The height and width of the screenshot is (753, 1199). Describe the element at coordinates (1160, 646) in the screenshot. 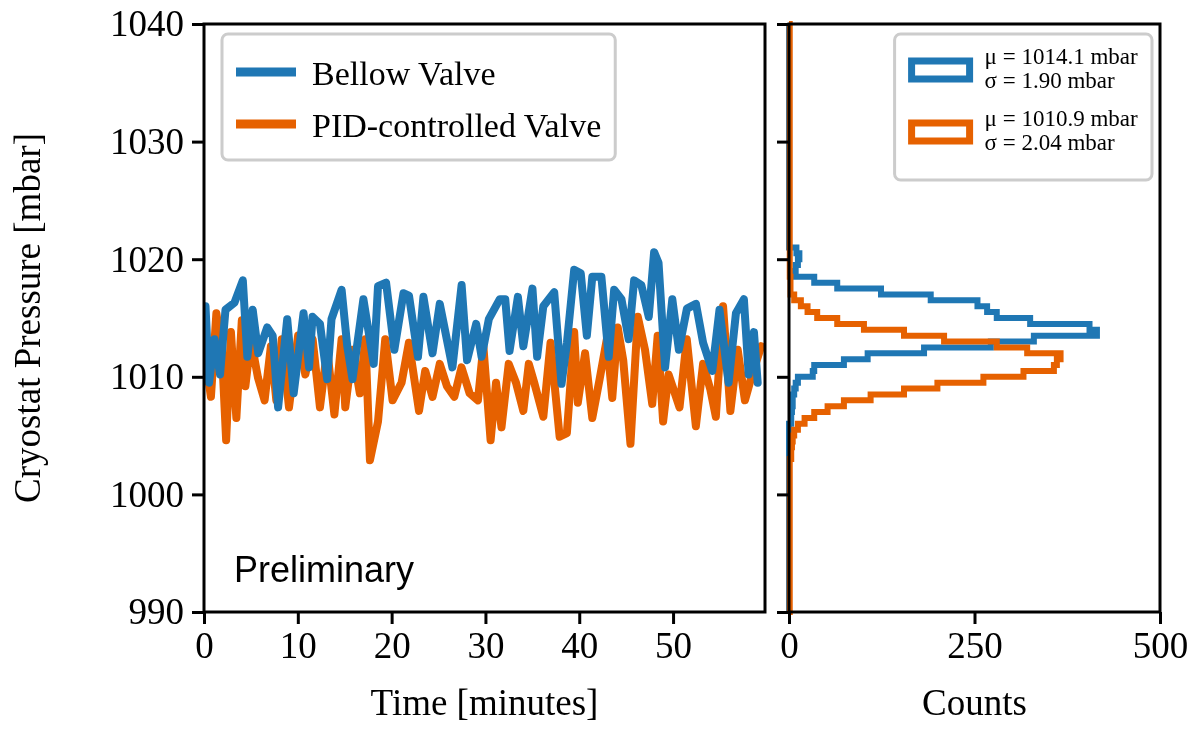

I see `x-tick-label: 500` at that location.